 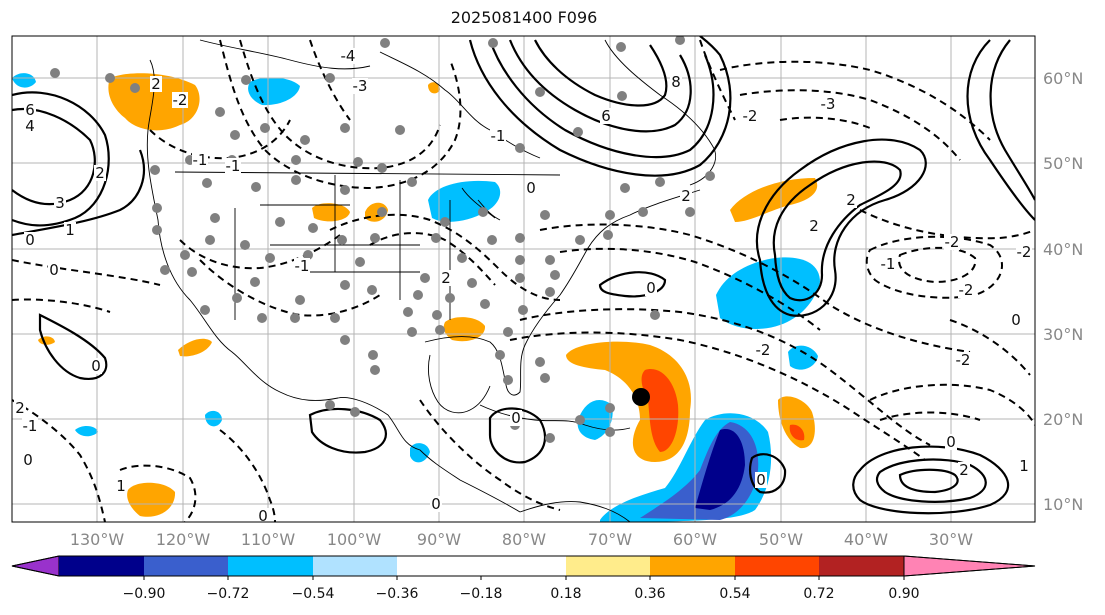 What do you see at coordinates (734, 594) in the screenshot?
I see `colorbar-tick-label: 0.54` at bounding box center [734, 594].